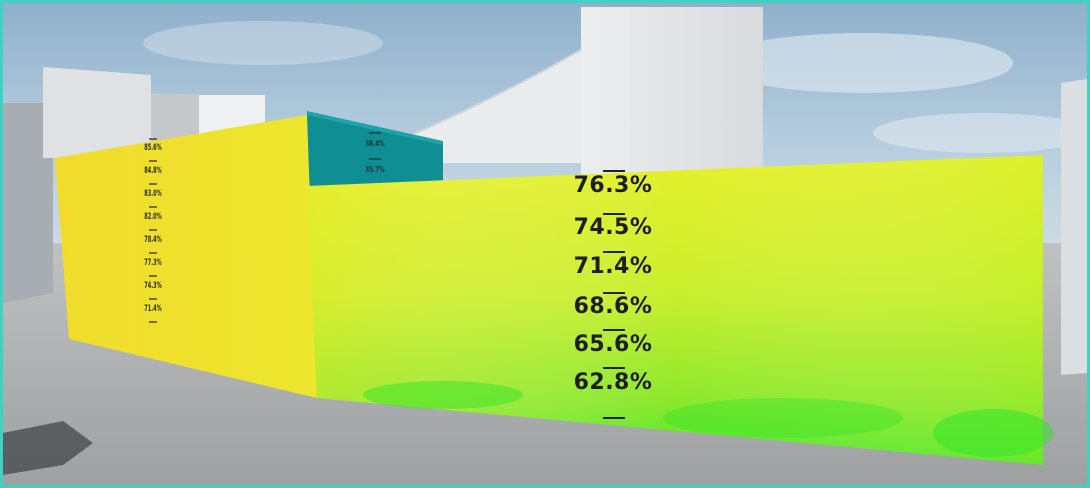 The height and width of the screenshot is (488, 1090). What do you see at coordinates (153, 286) in the screenshot?
I see `heatmap-value-label: 74.3%` at bounding box center [153, 286].